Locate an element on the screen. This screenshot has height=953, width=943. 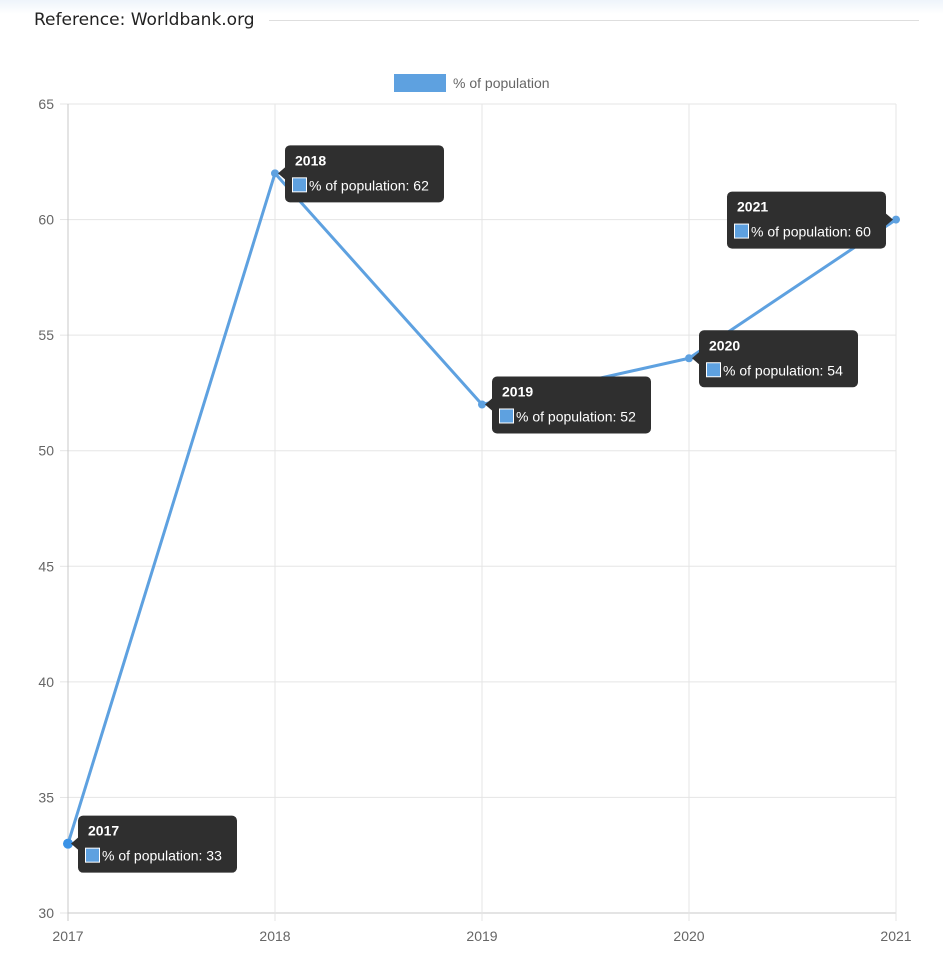
y-tick-label: 30 is located at coordinates (46, 913).